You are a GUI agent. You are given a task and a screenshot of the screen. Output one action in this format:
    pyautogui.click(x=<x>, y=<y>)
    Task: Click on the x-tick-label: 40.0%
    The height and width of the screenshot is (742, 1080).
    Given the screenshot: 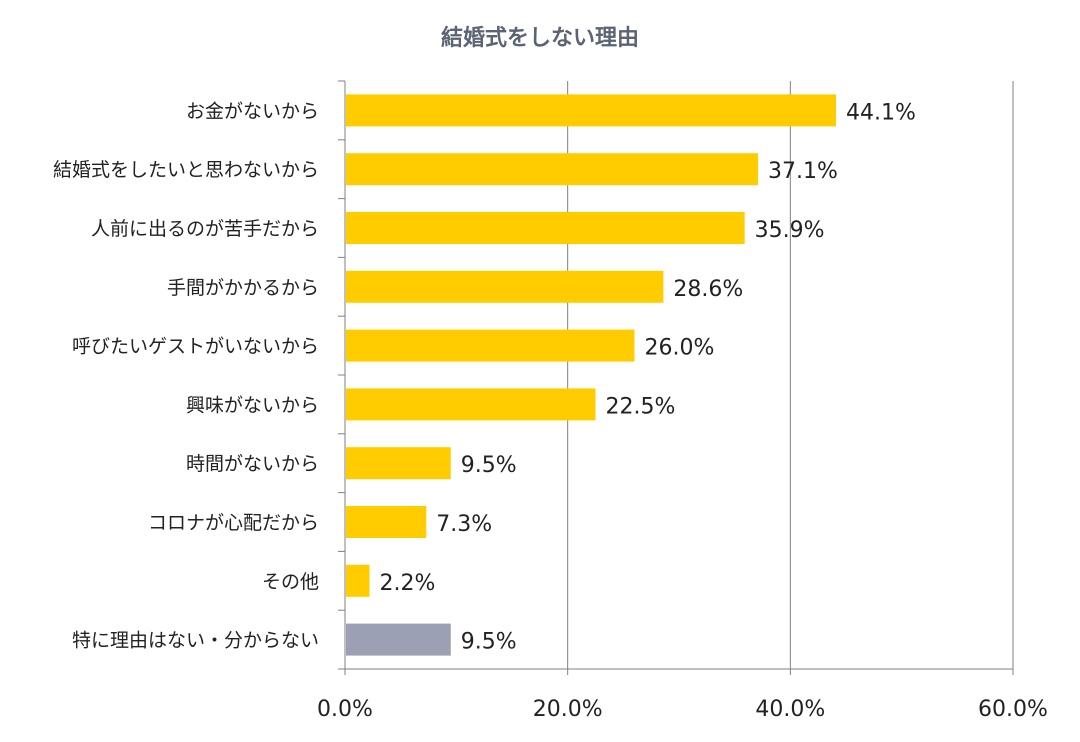 What is the action you would take?
    pyautogui.click(x=790, y=709)
    